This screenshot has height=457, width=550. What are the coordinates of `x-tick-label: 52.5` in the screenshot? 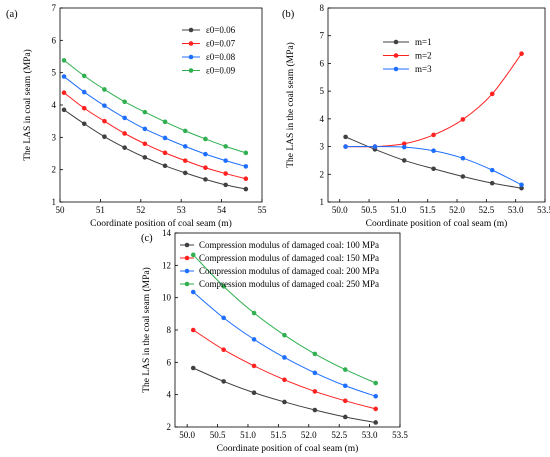 It's located at (339, 435).